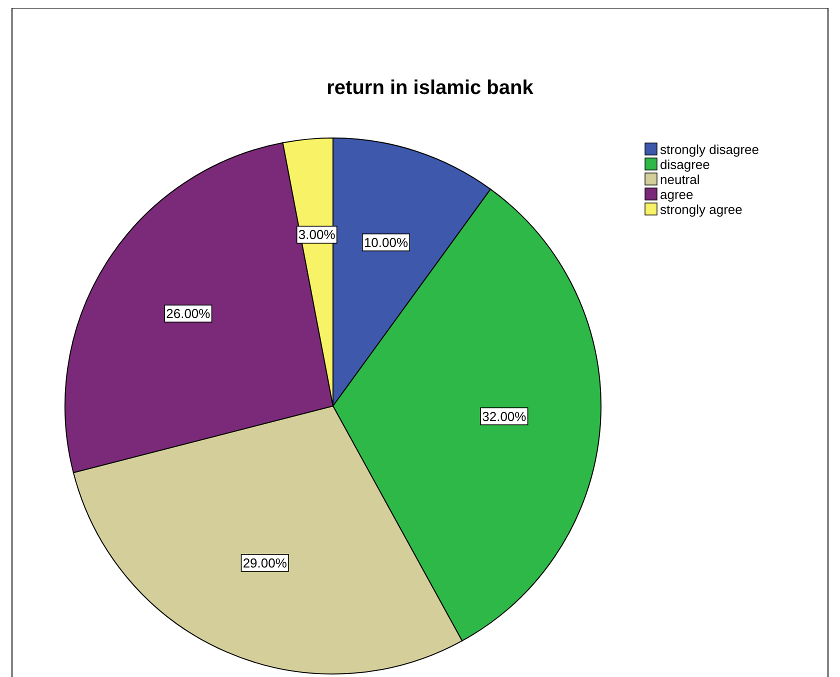 This screenshot has height=677, width=840. Describe the element at coordinates (317, 234) in the screenshot. I see `data-label: 3.00%` at that location.